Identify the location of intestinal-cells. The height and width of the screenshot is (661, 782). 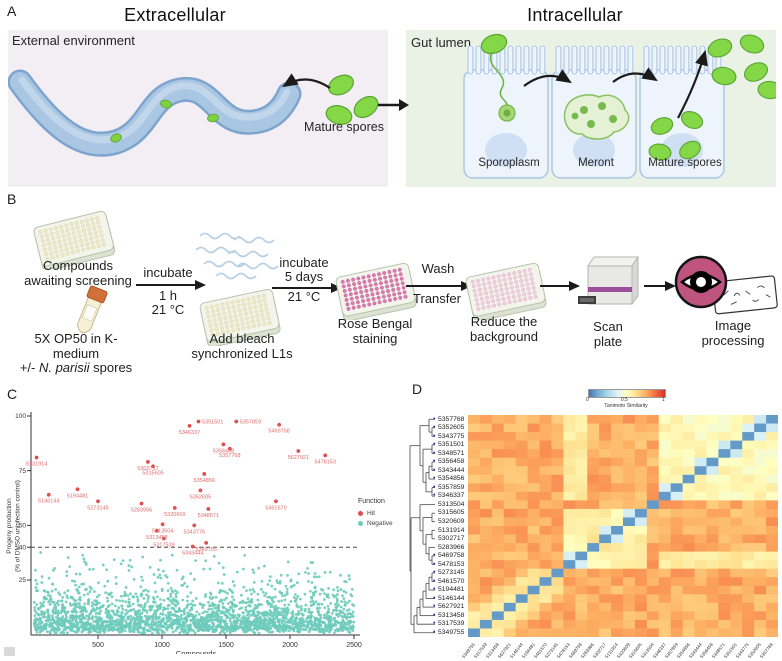
(594, 112).